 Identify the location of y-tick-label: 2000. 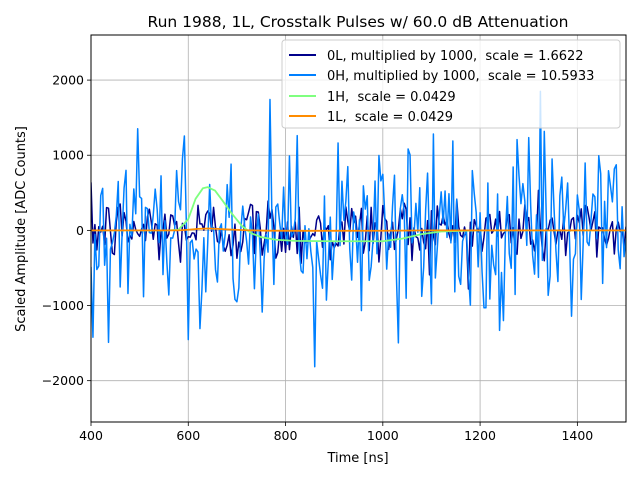
(68, 80).